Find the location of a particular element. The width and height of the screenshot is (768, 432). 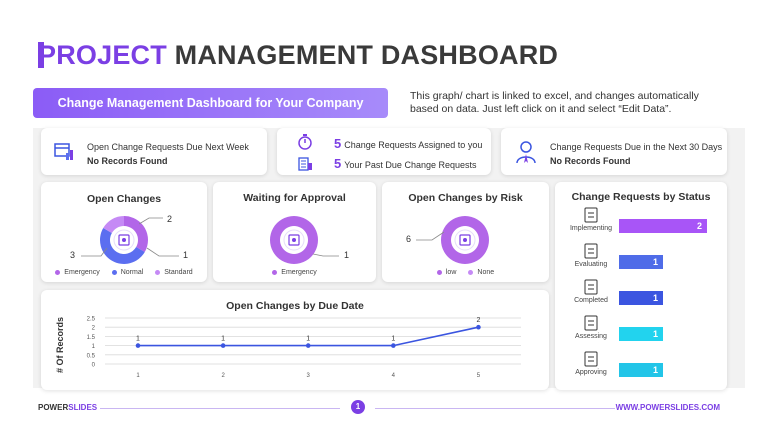

footer: POWERSLIDES 1 WWW.POWERSLIDES.COM is located at coordinates (384, 408).